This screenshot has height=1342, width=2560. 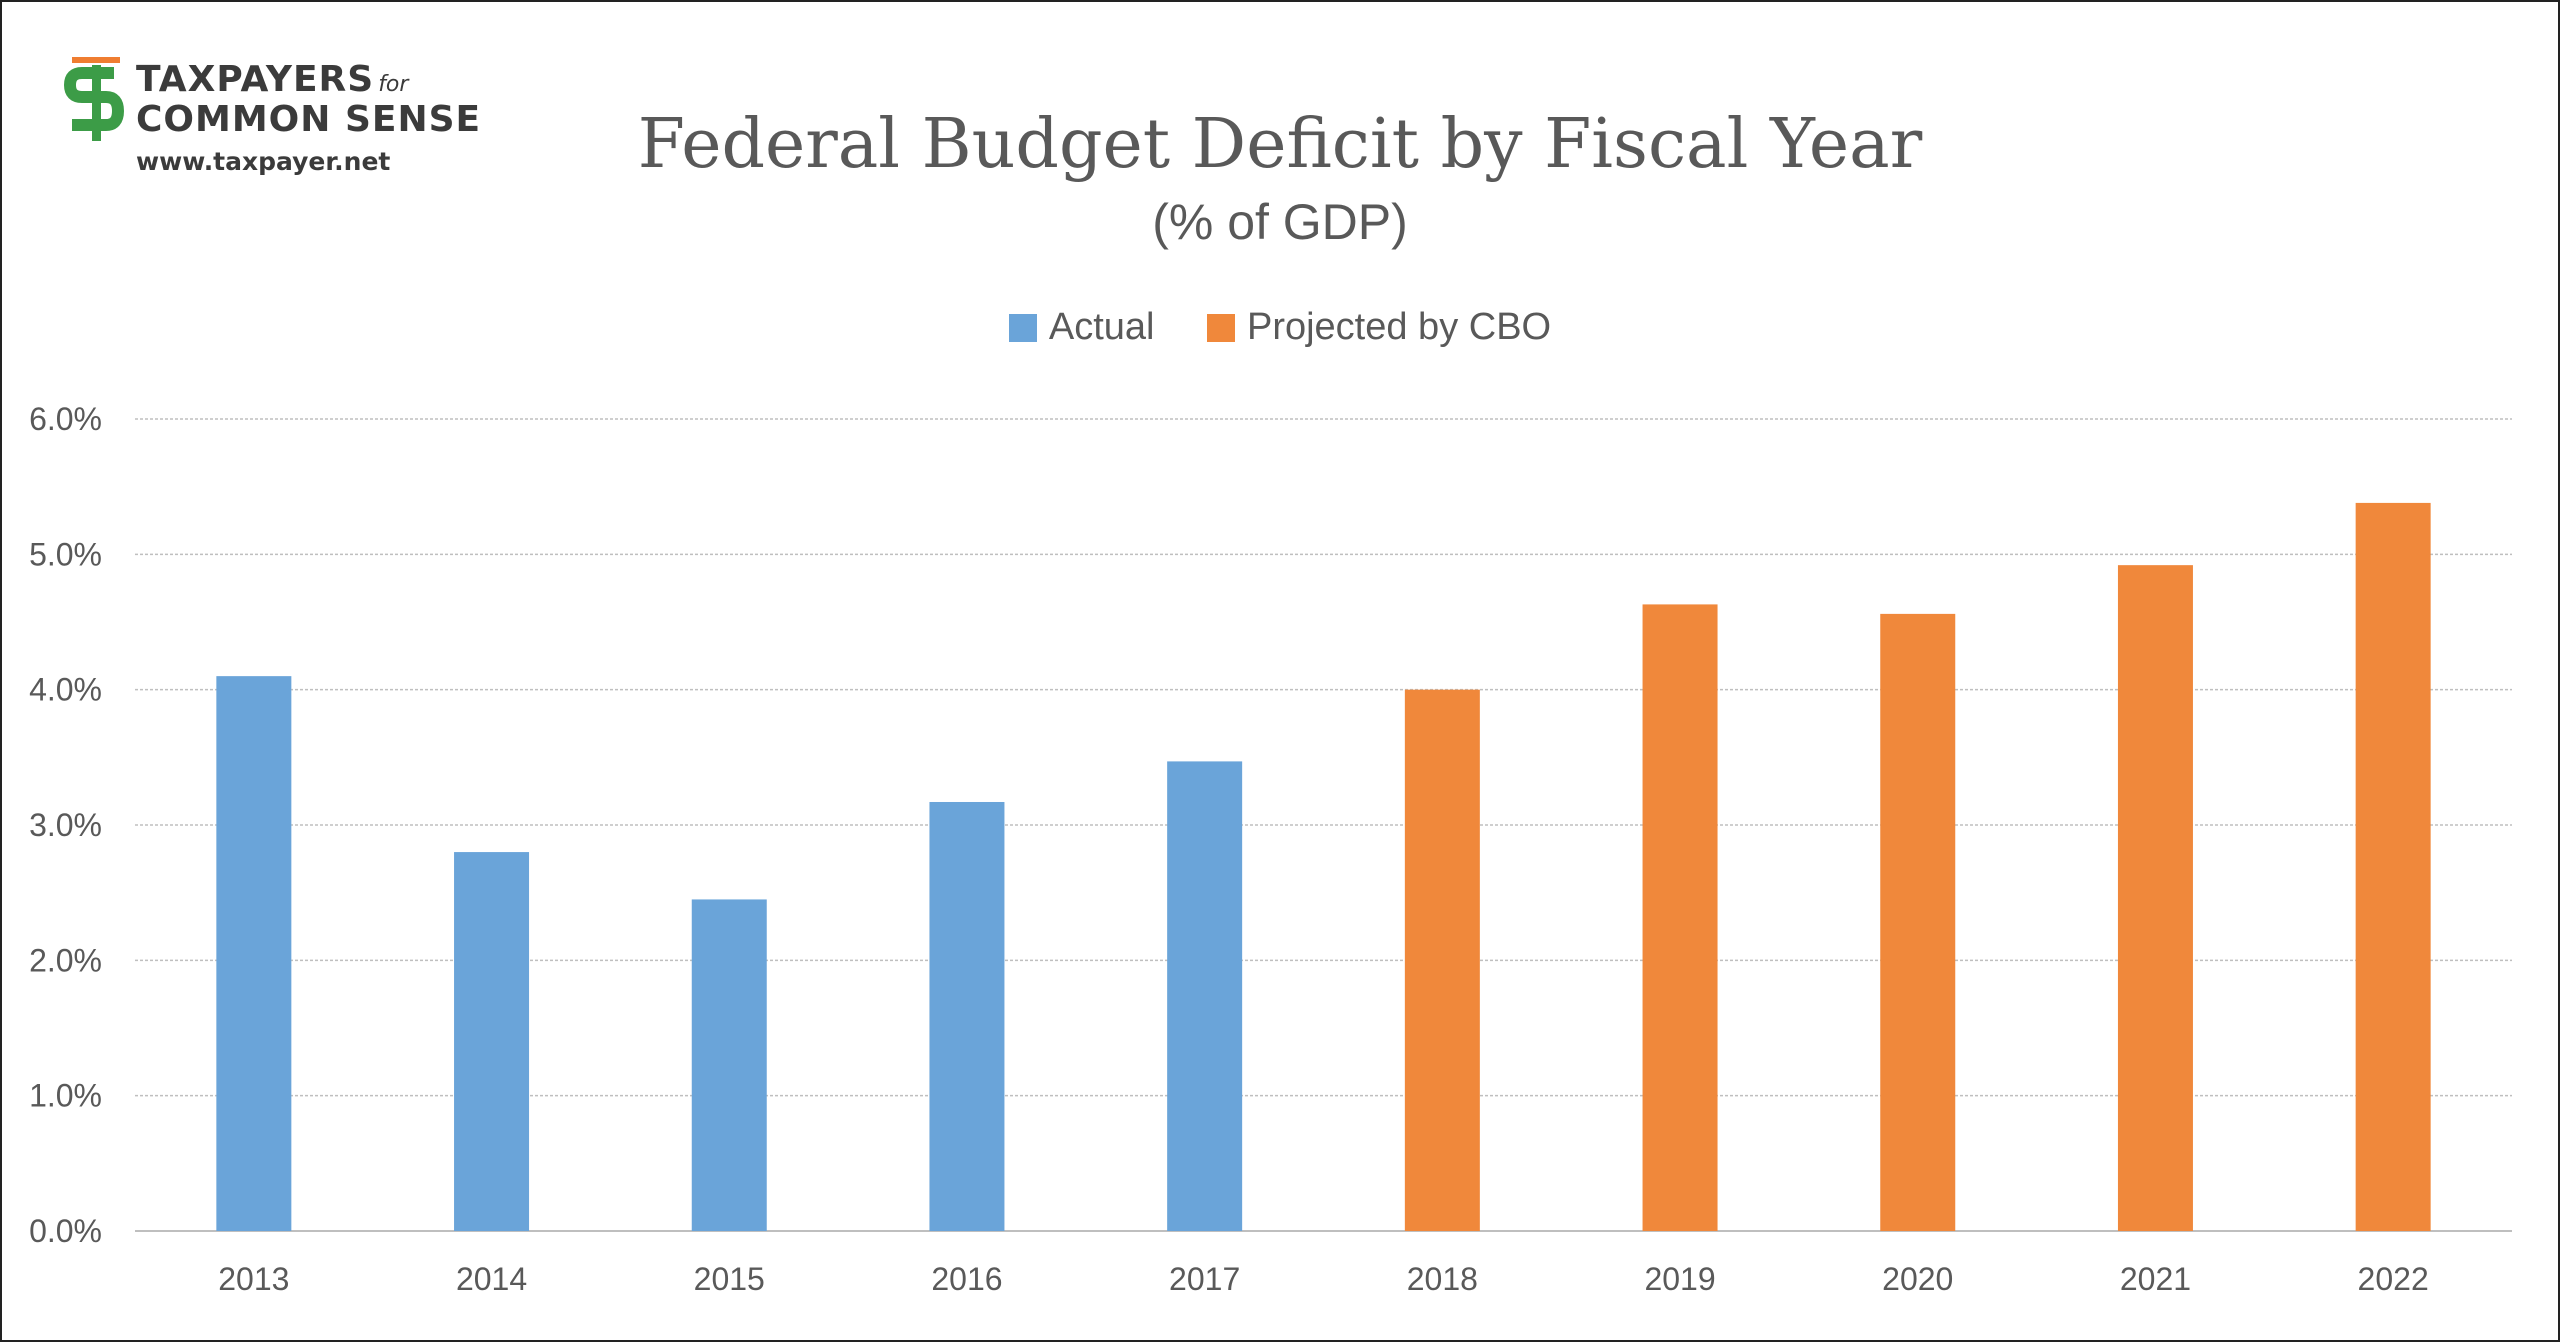 I want to click on taxpayers-logo-icon, so click(x=94, y=99).